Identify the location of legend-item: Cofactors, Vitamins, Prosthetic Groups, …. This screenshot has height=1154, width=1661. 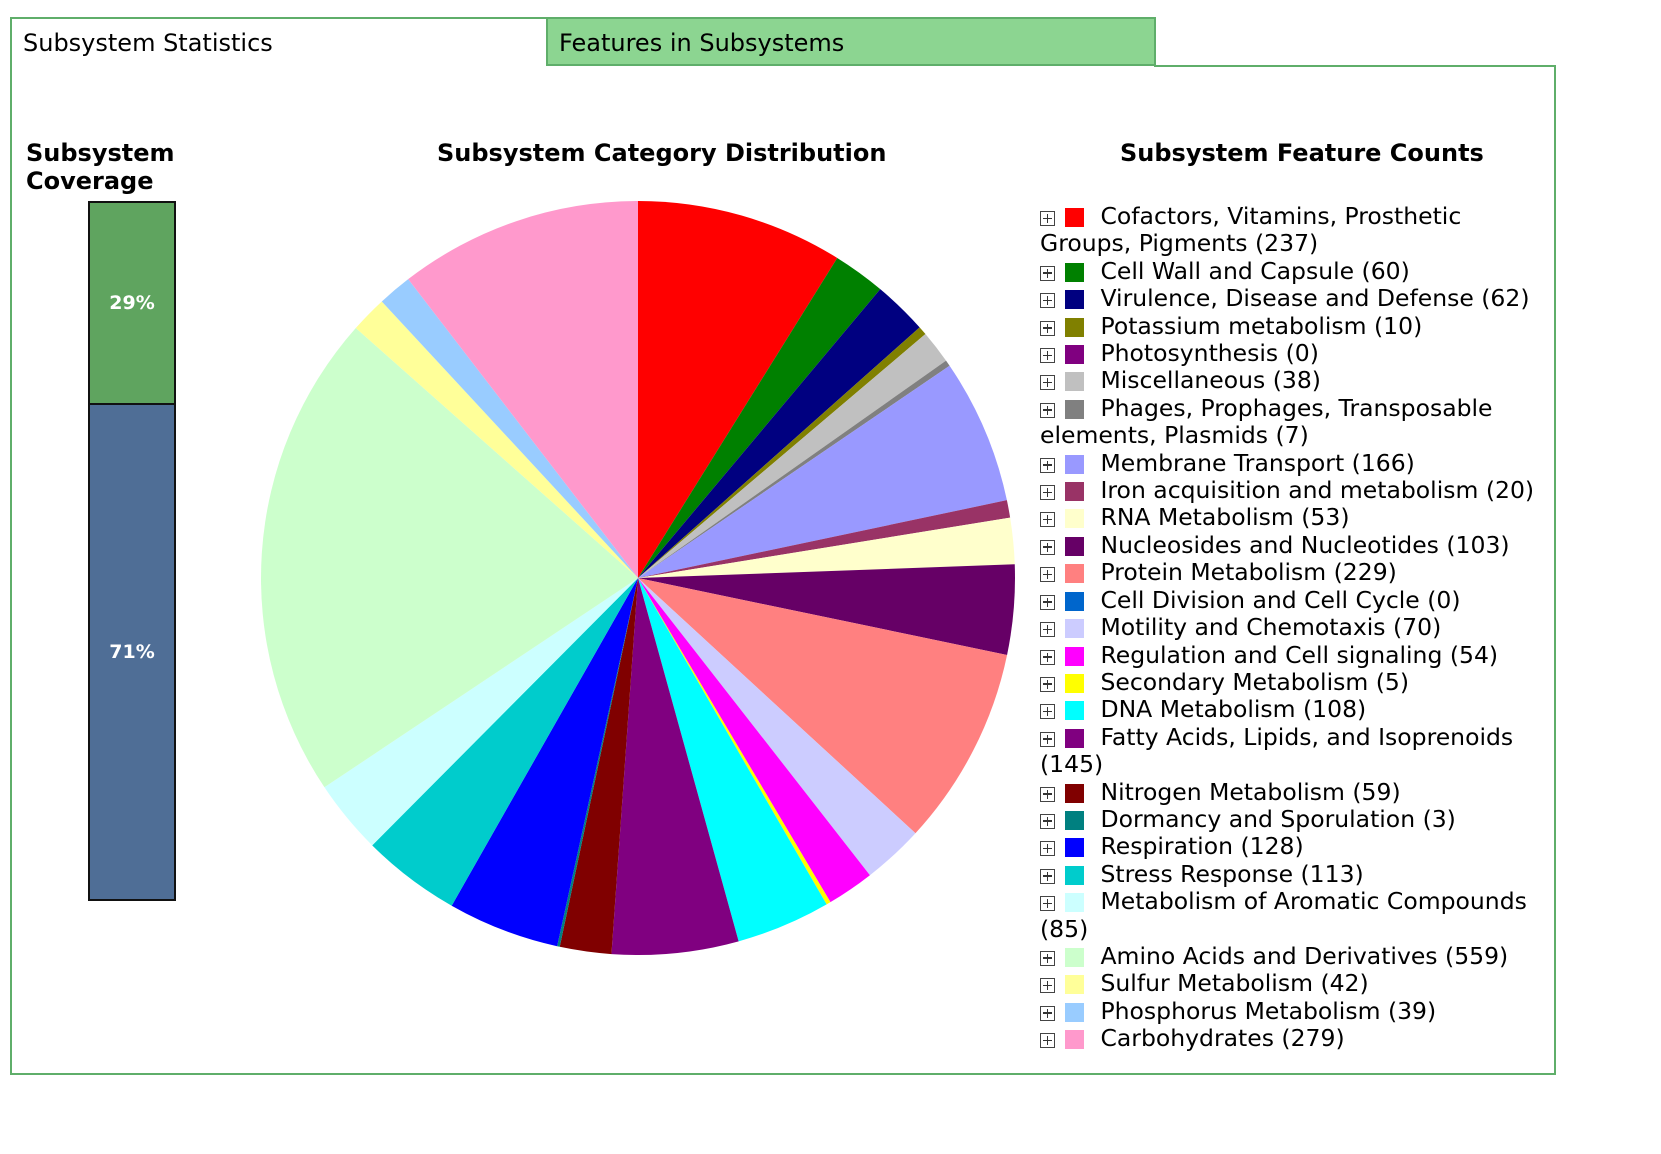
(1290, 230).